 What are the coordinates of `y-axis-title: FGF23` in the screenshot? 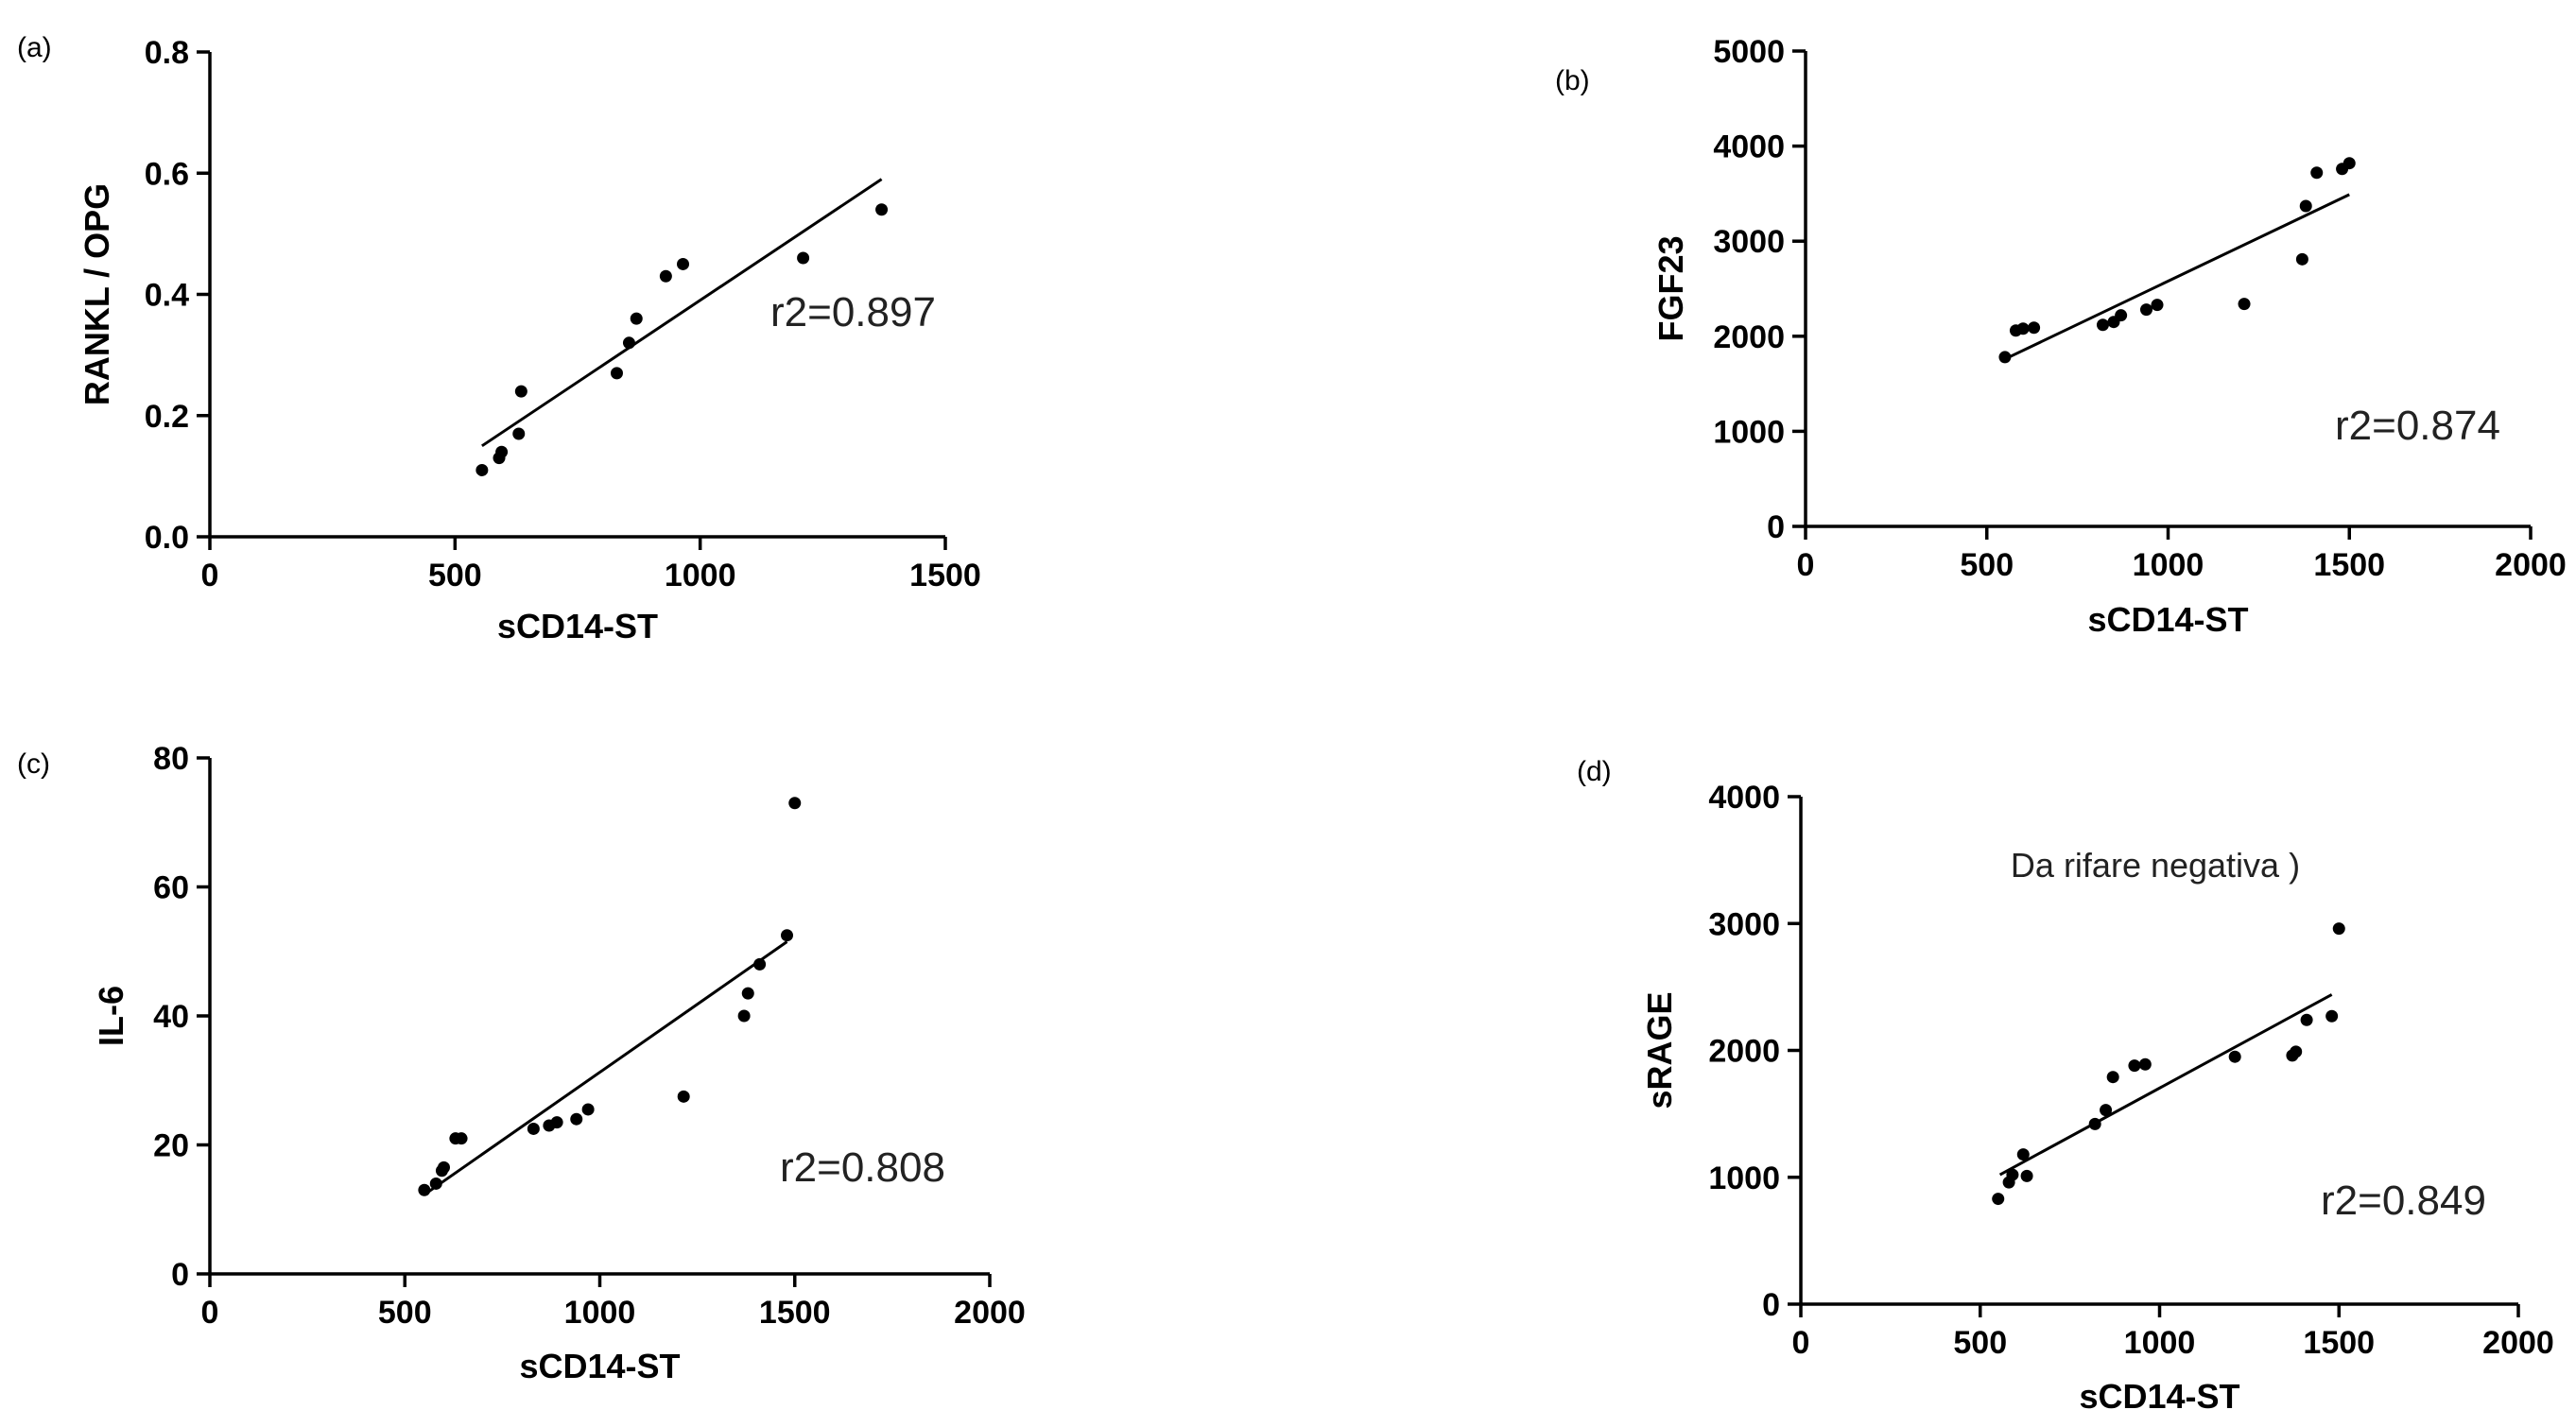 It's located at (1670, 288).